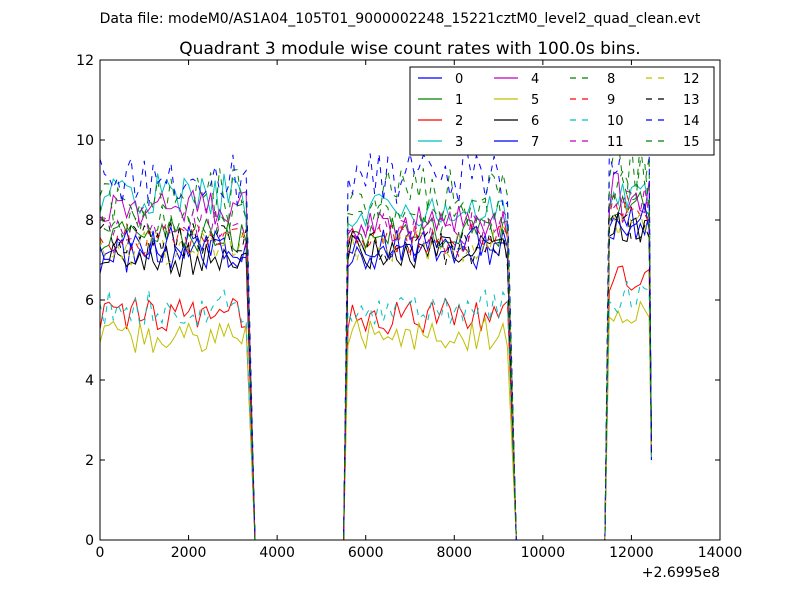  What do you see at coordinates (543, 553) in the screenshot?
I see `x-tick-label: 10000` at bounding box center [543, 553].